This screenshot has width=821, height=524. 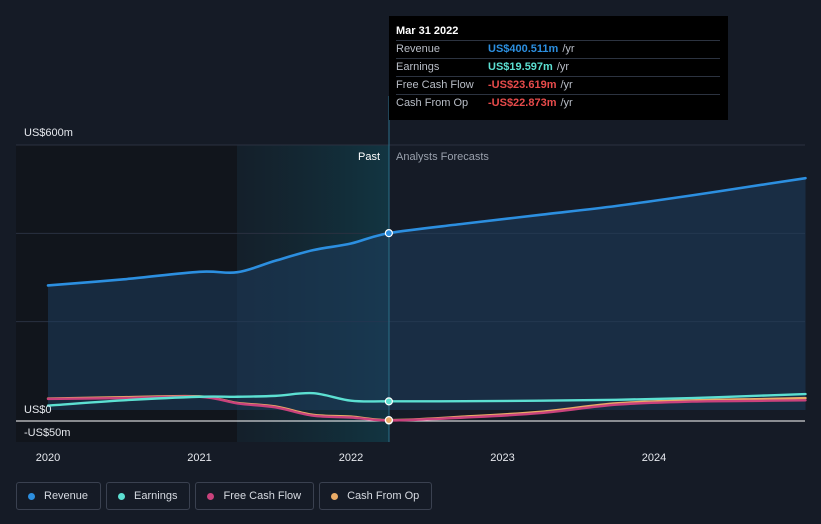 What do you see at coordinates (388, 327) in the screenshot?
I see `current-markers` at bounding box center [388, 327].